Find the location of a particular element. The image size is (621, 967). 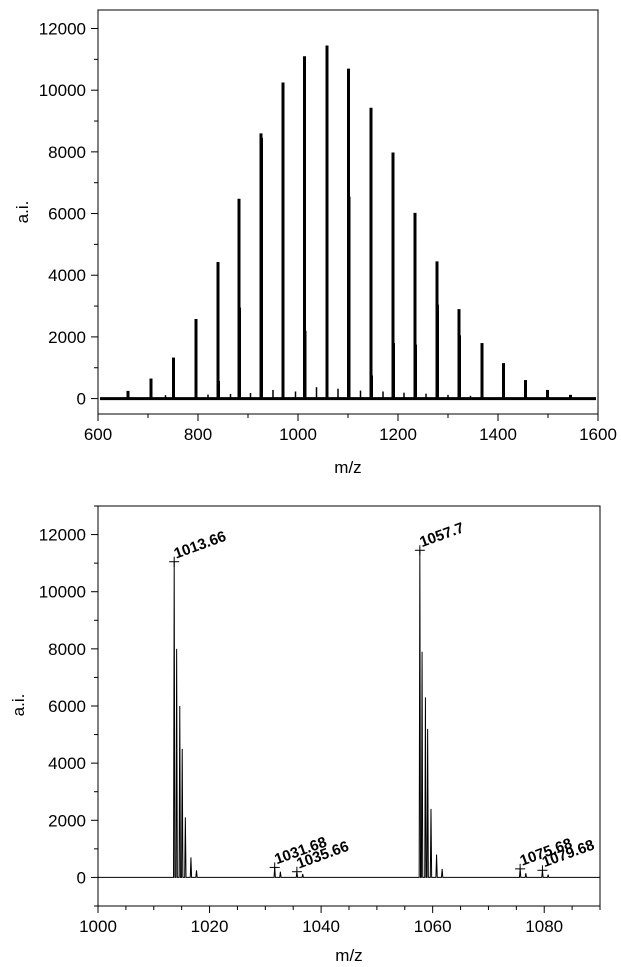

bottom-y-axis-title: a.i. is located at coordinates (18, 705).